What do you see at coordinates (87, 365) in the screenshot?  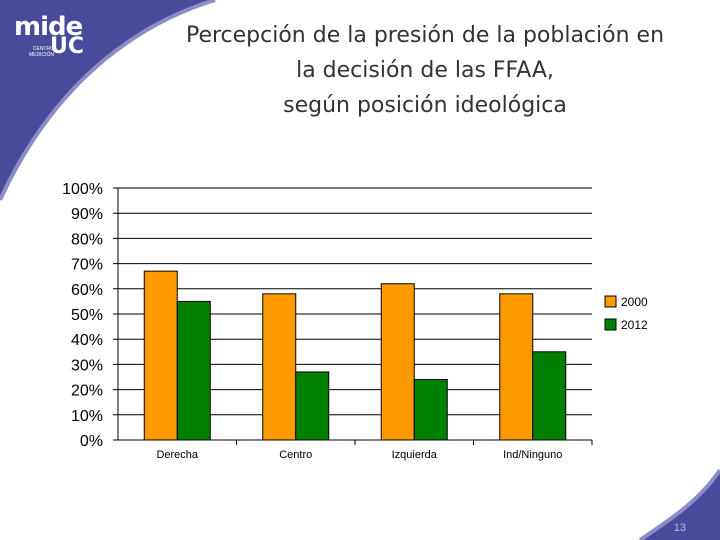 I see `y-tick-label: 30%` at bounding box center [87, 365].